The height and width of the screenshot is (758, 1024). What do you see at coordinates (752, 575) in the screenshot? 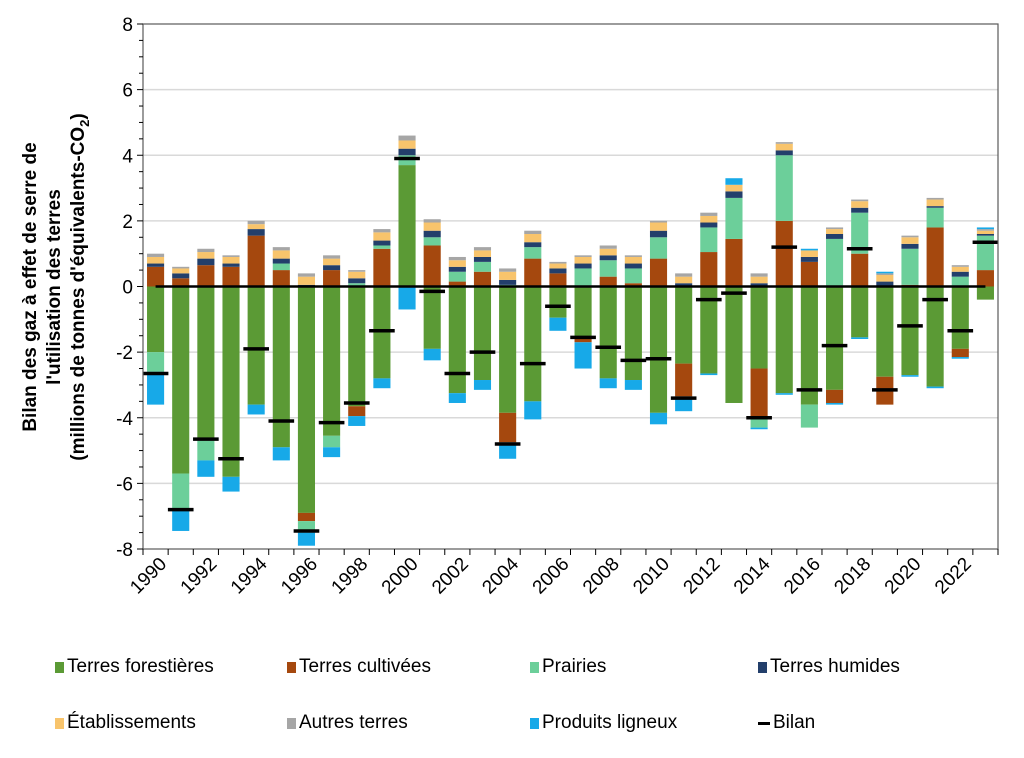
I see `x-tick-label: 2014` at bounding box center [752, 575].